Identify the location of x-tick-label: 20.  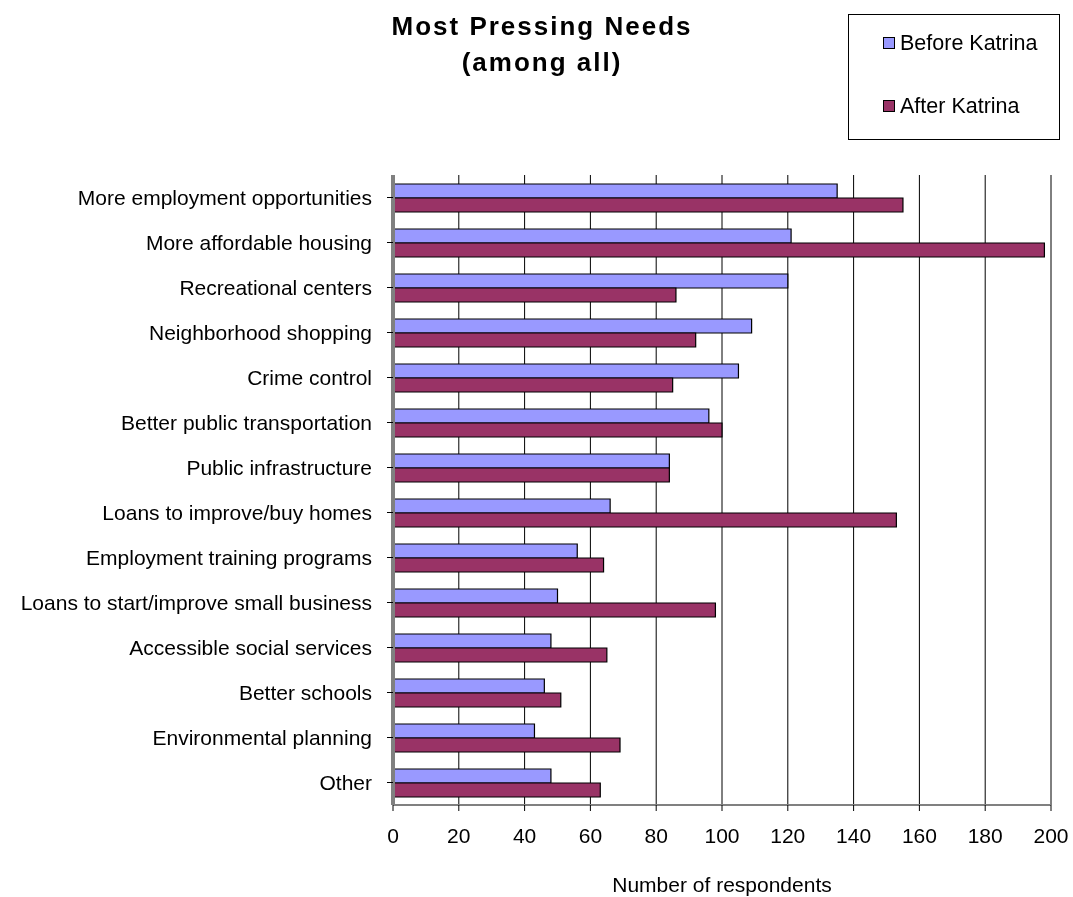
(459, 835).